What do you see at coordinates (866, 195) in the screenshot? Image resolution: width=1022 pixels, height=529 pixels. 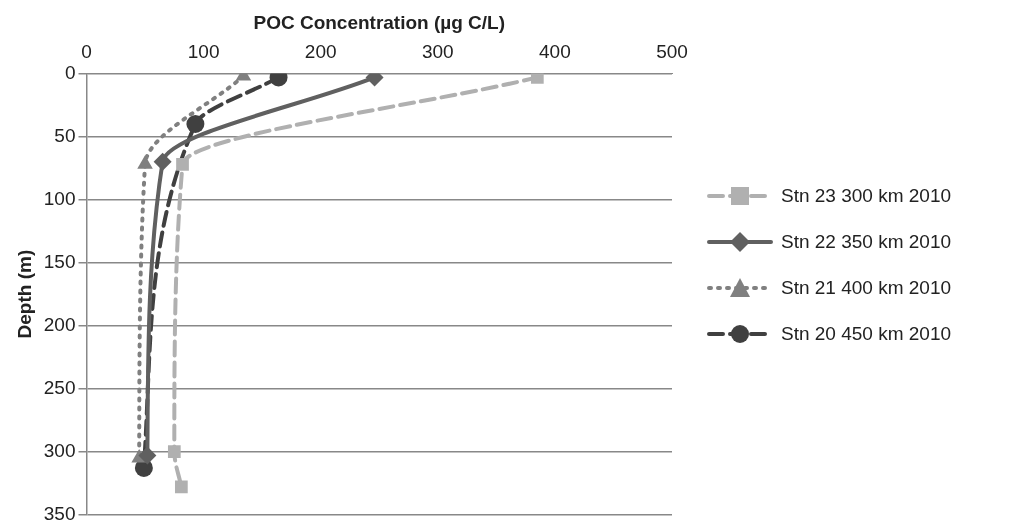 I see `legend-label: Stn 23 300 km 2010` at bounding box center [866, 195].